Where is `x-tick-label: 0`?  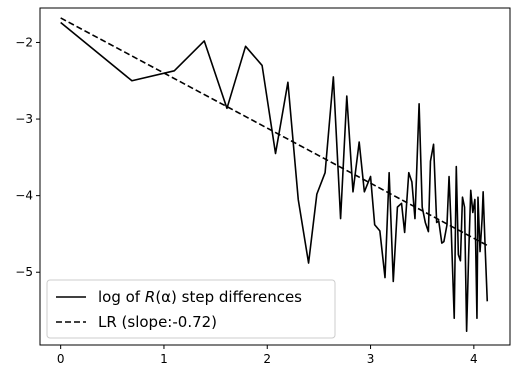 x-tick-label: 0 is located at coordinates (61, 359).